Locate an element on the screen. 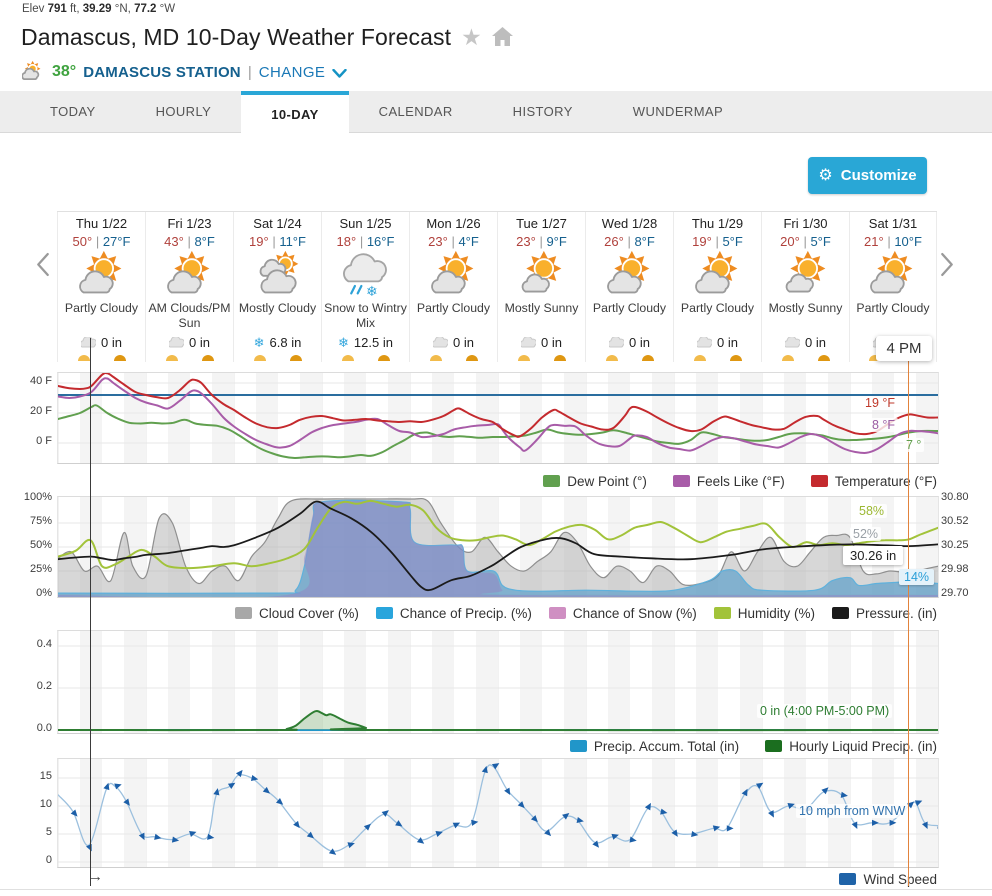 The height and width of the screenshot is (896, 992). sky-conditions-chart is located at coordinates (498, 547).